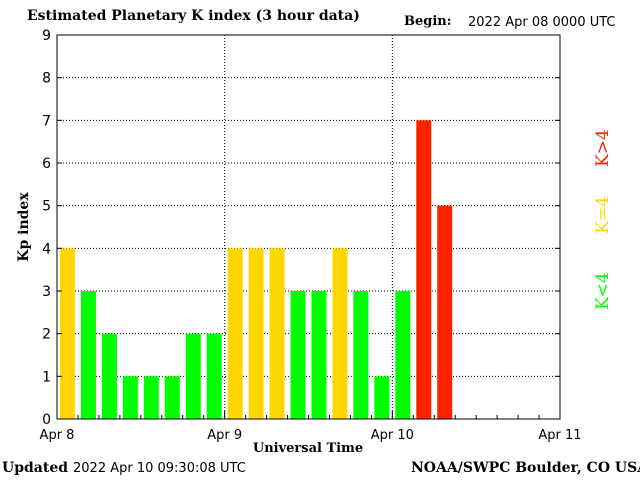 The image size is (640, 480). I want to click on credit-text: NOAA/SWPC Boulder, CO USA, so click(525, 468).